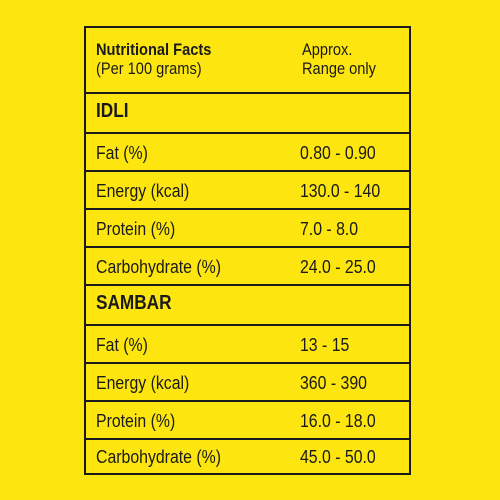 Image resolution: width=500 pixels, height=500 pixels. What do you see at coordinates (247, 265) in the screenshot?
I see `table-row: Carbohydrate (%) 24.0 - 25.0` at bounding box center [247, 265].